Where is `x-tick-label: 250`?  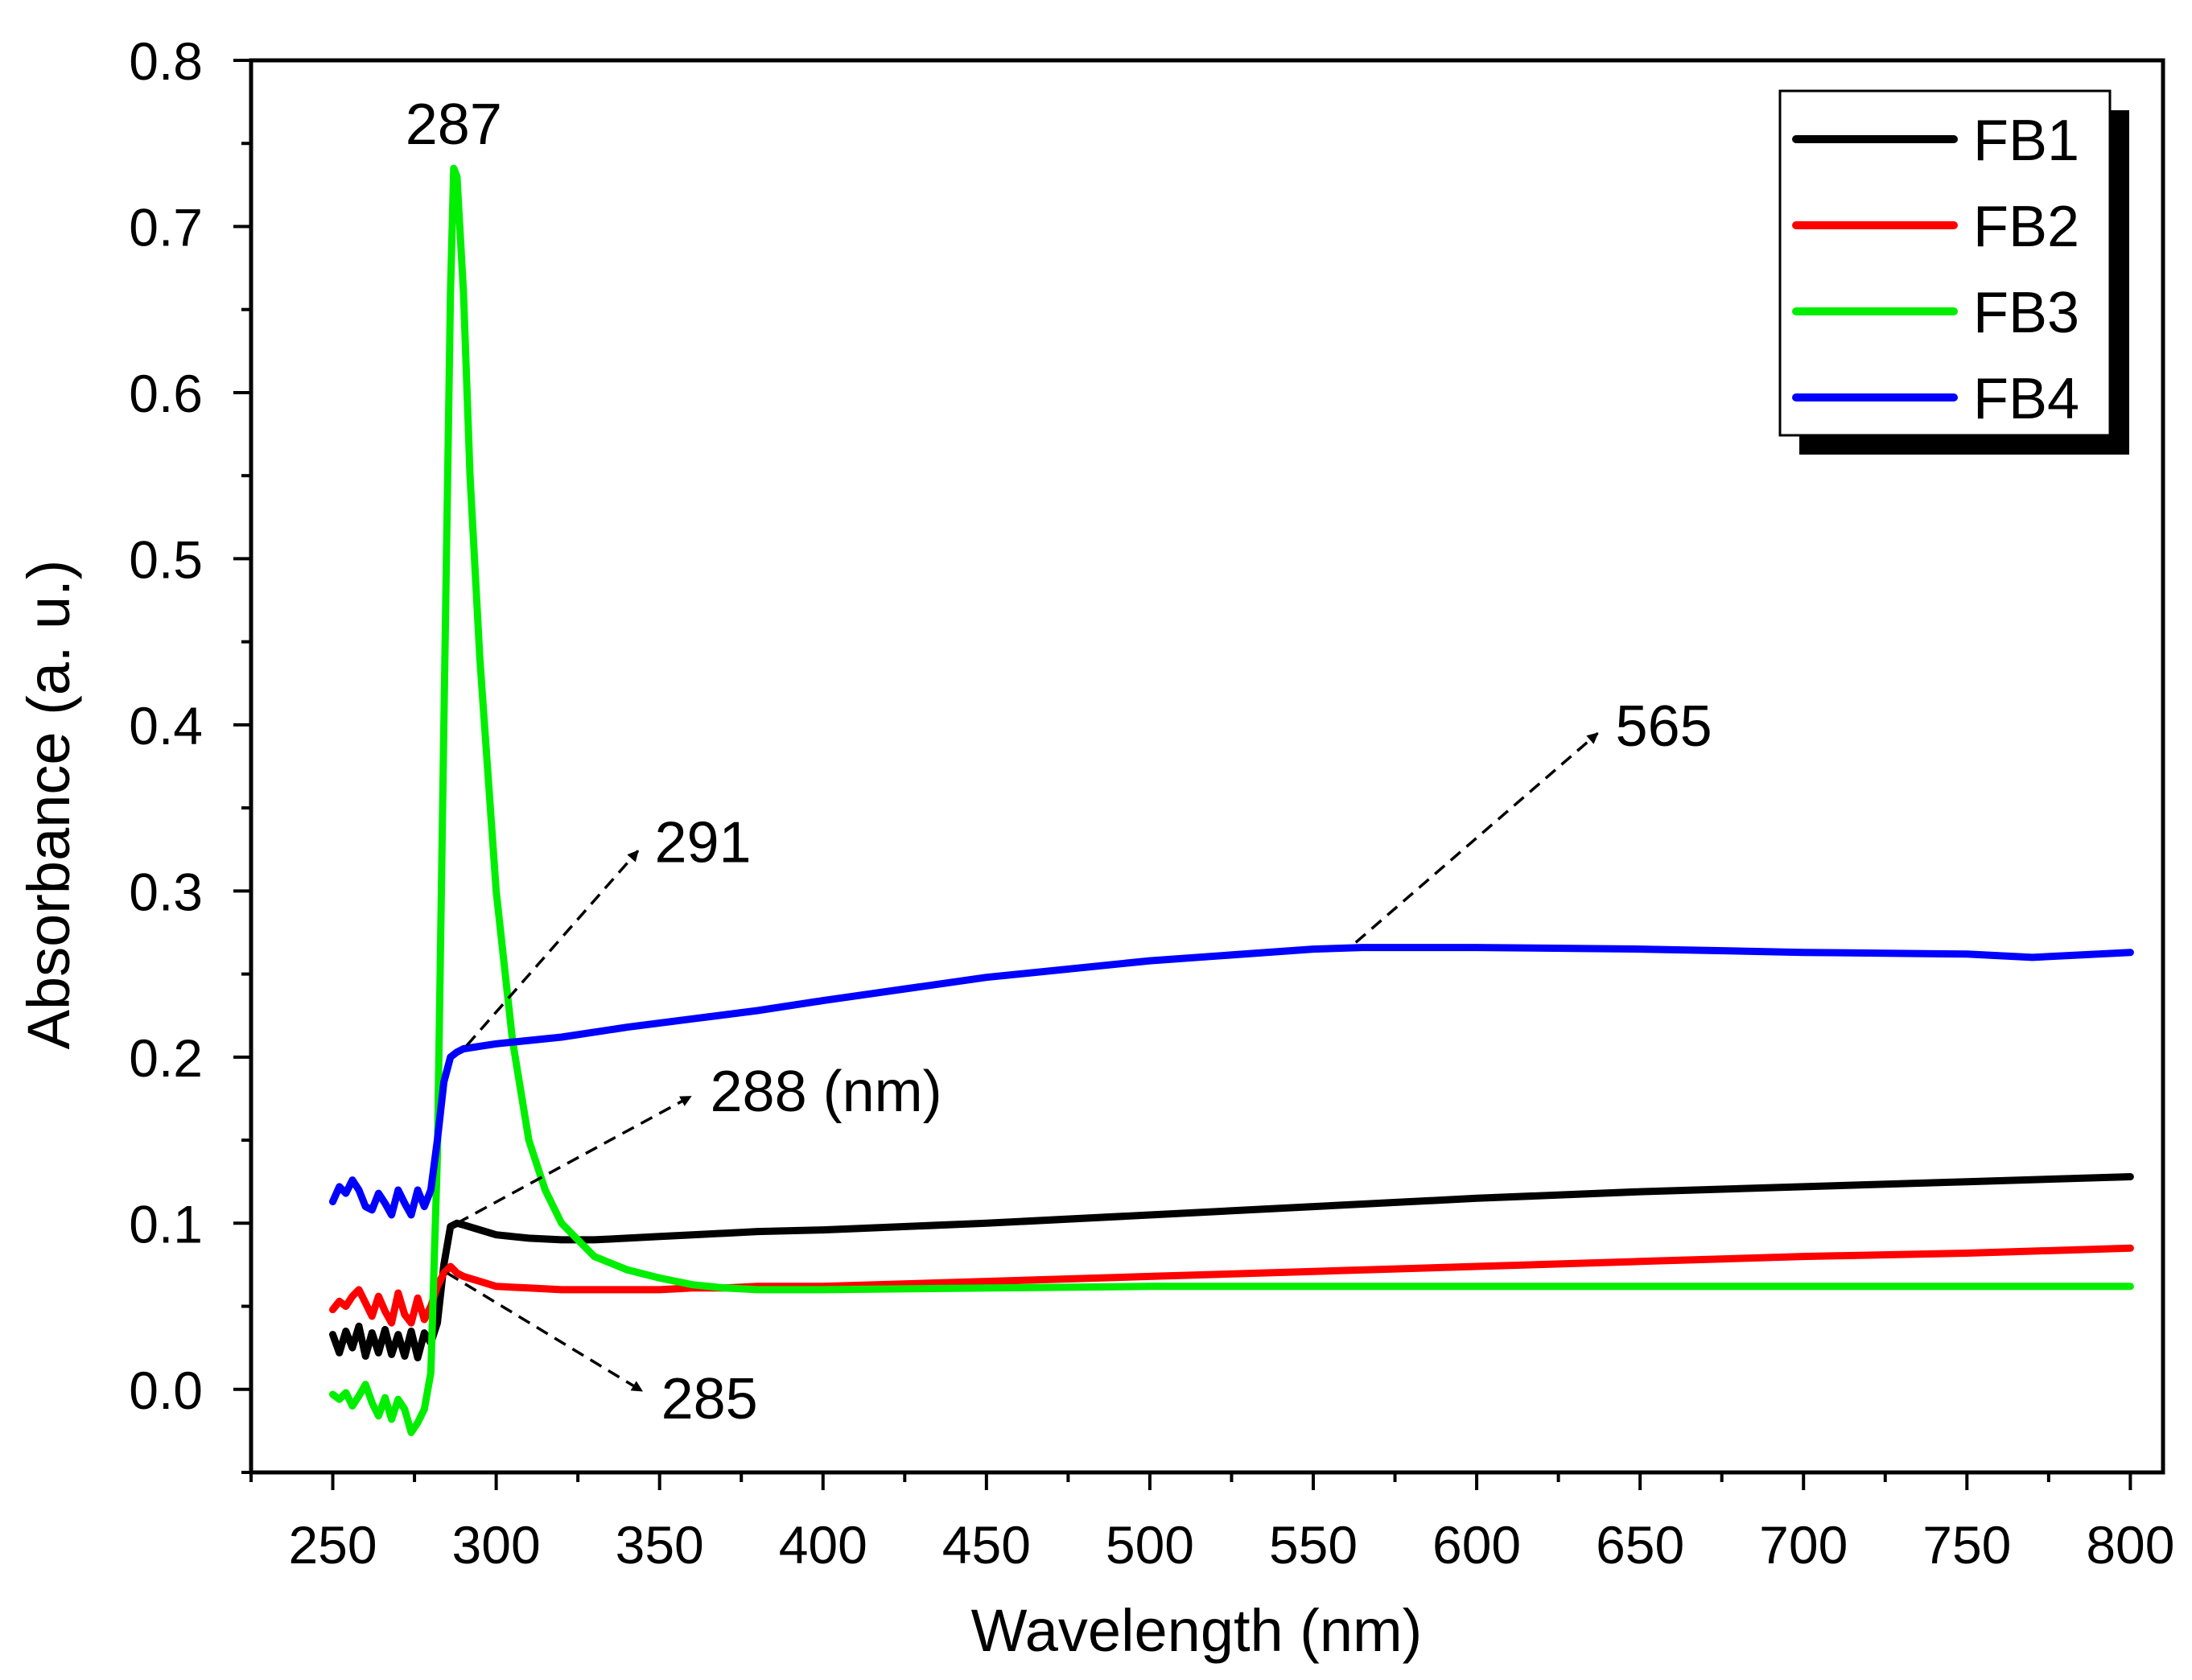
x-tick-label: 250 is located at coordinates (332, 1545).